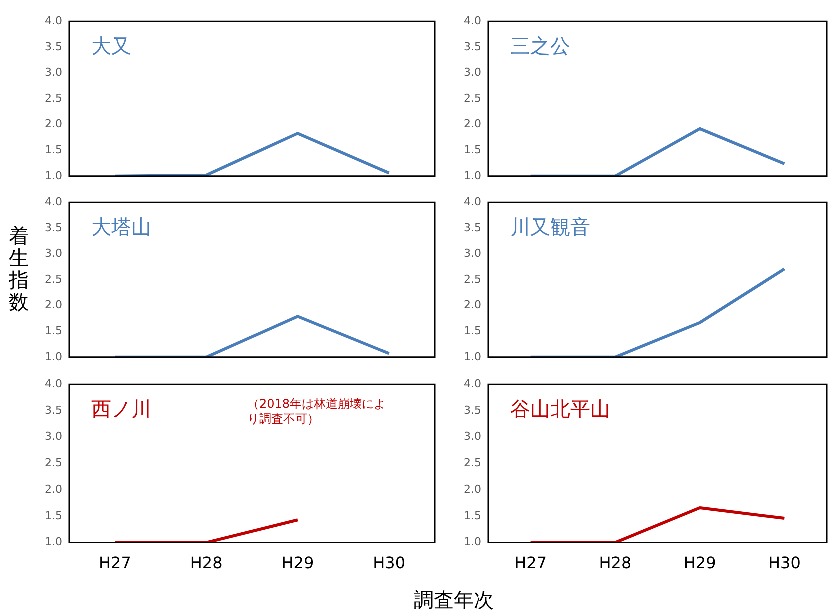  What do you see at coordinates (454, 598) in the screenshot?
I see `x-axis-title: 調査年次` at bounding box center [454, 598].